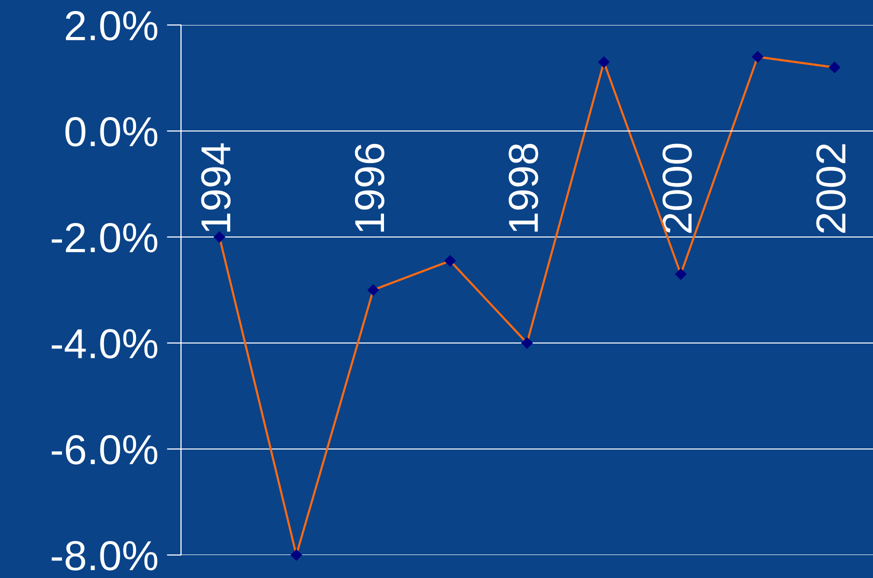  Describe the element at coordinates (105, 556) in the screenshot. I see `y-tick-label: -8.0%` at that location.